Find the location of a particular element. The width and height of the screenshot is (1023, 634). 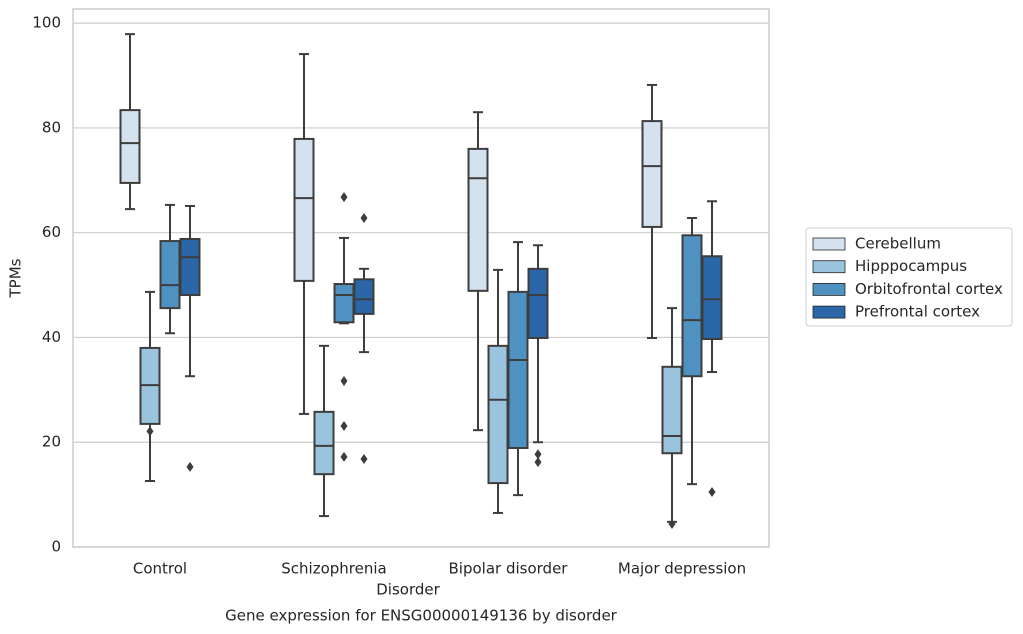

legend-label: Cerebellum is located at coordinates (898, 244).